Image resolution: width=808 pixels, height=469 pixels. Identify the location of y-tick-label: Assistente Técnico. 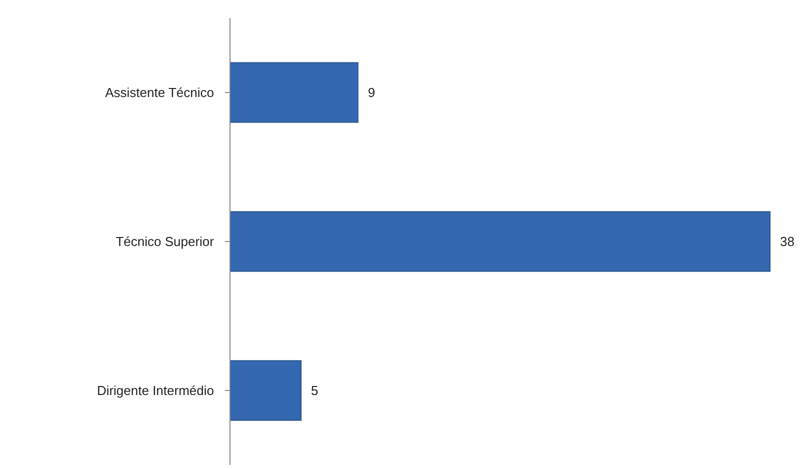
(159, 92).